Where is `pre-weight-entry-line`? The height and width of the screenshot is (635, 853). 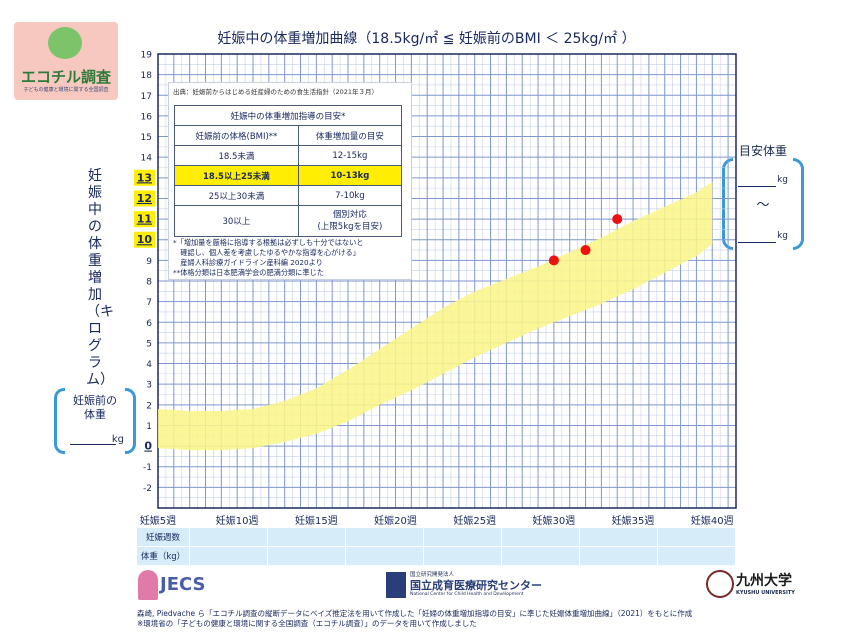
pre-weight-entry-line is located at coordinates (93, 444).